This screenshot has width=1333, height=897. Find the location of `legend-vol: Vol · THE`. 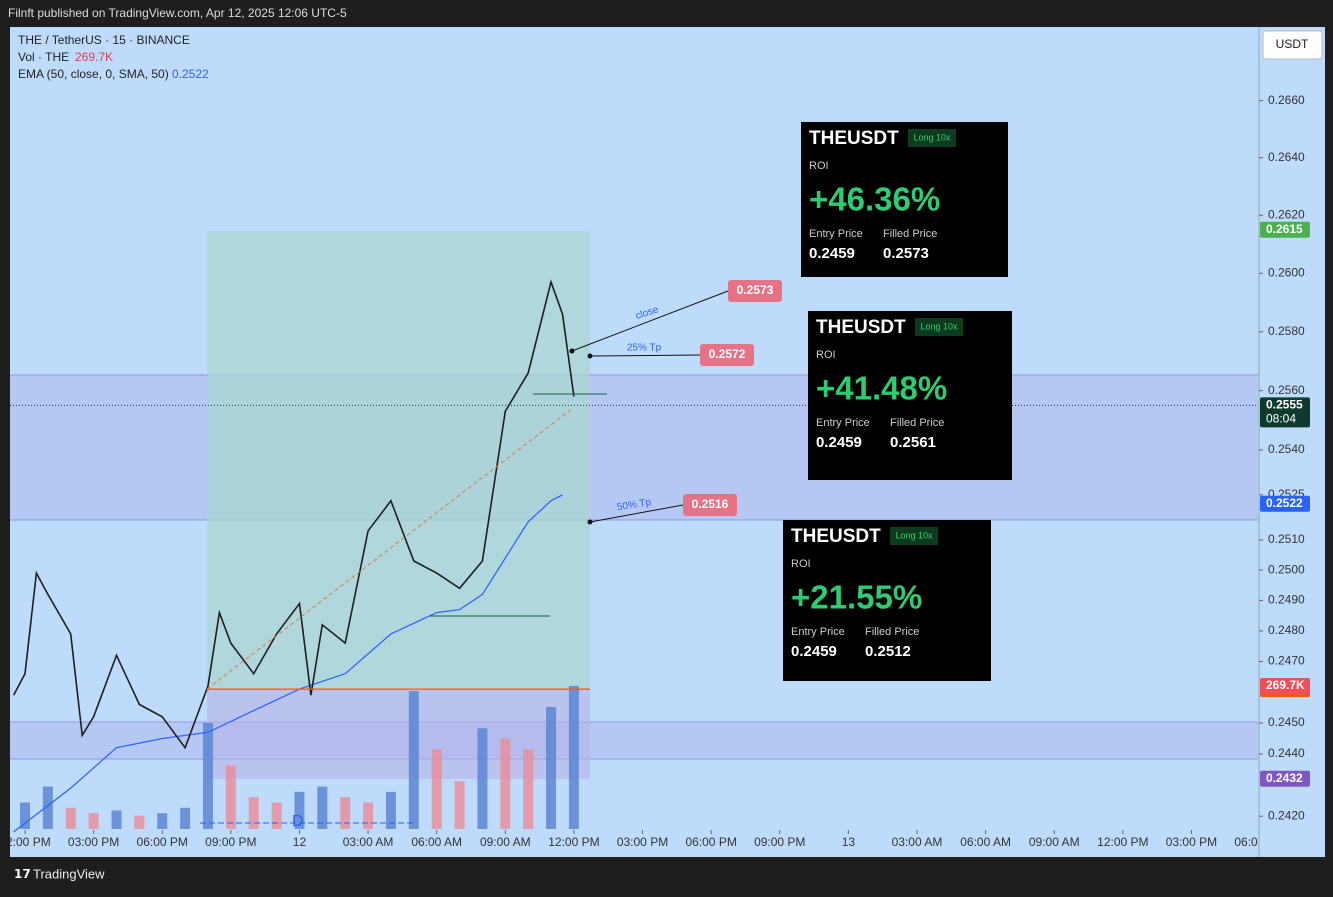

legend-vol: Vol · THE is located at coordinates (43, 57).